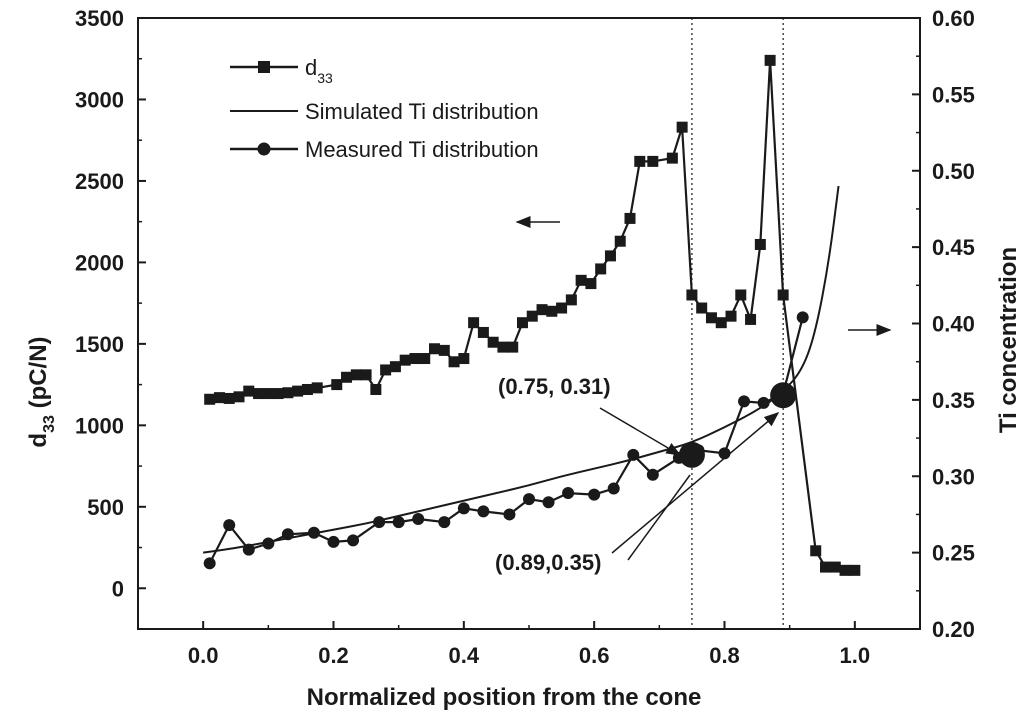 The width and height of the screenshot is (1024, 717). Describe the element at coordinates (855, 655) in the screenshot. I see `x-tick-label: 1.0` at that location.